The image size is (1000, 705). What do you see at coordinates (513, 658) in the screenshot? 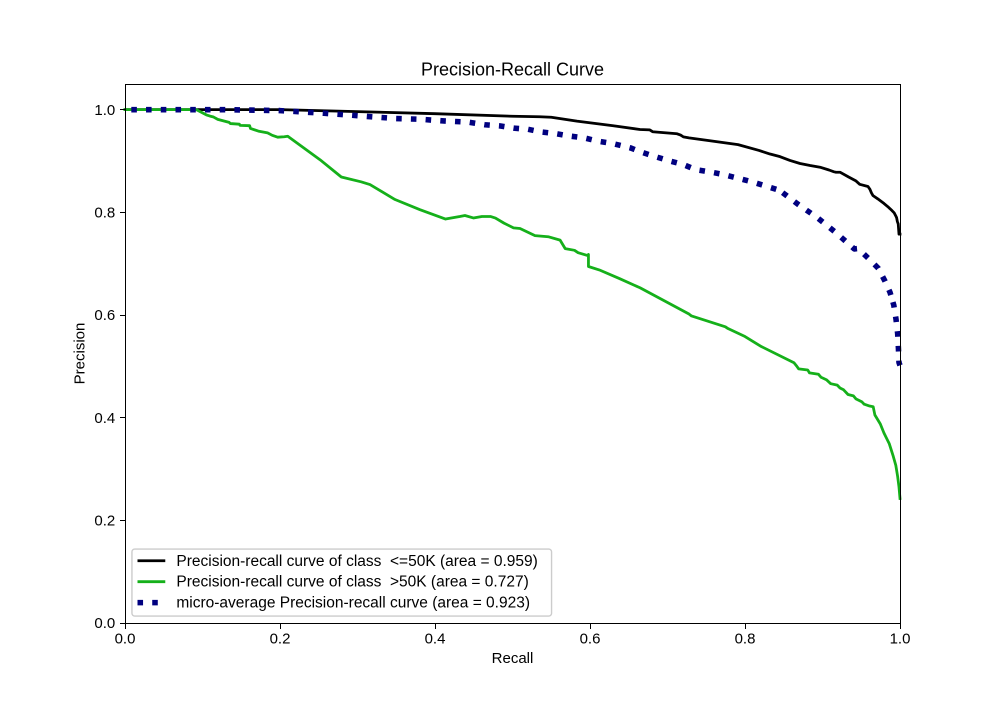
I see `svg-text: Recall` at bounding box center [513, 658].